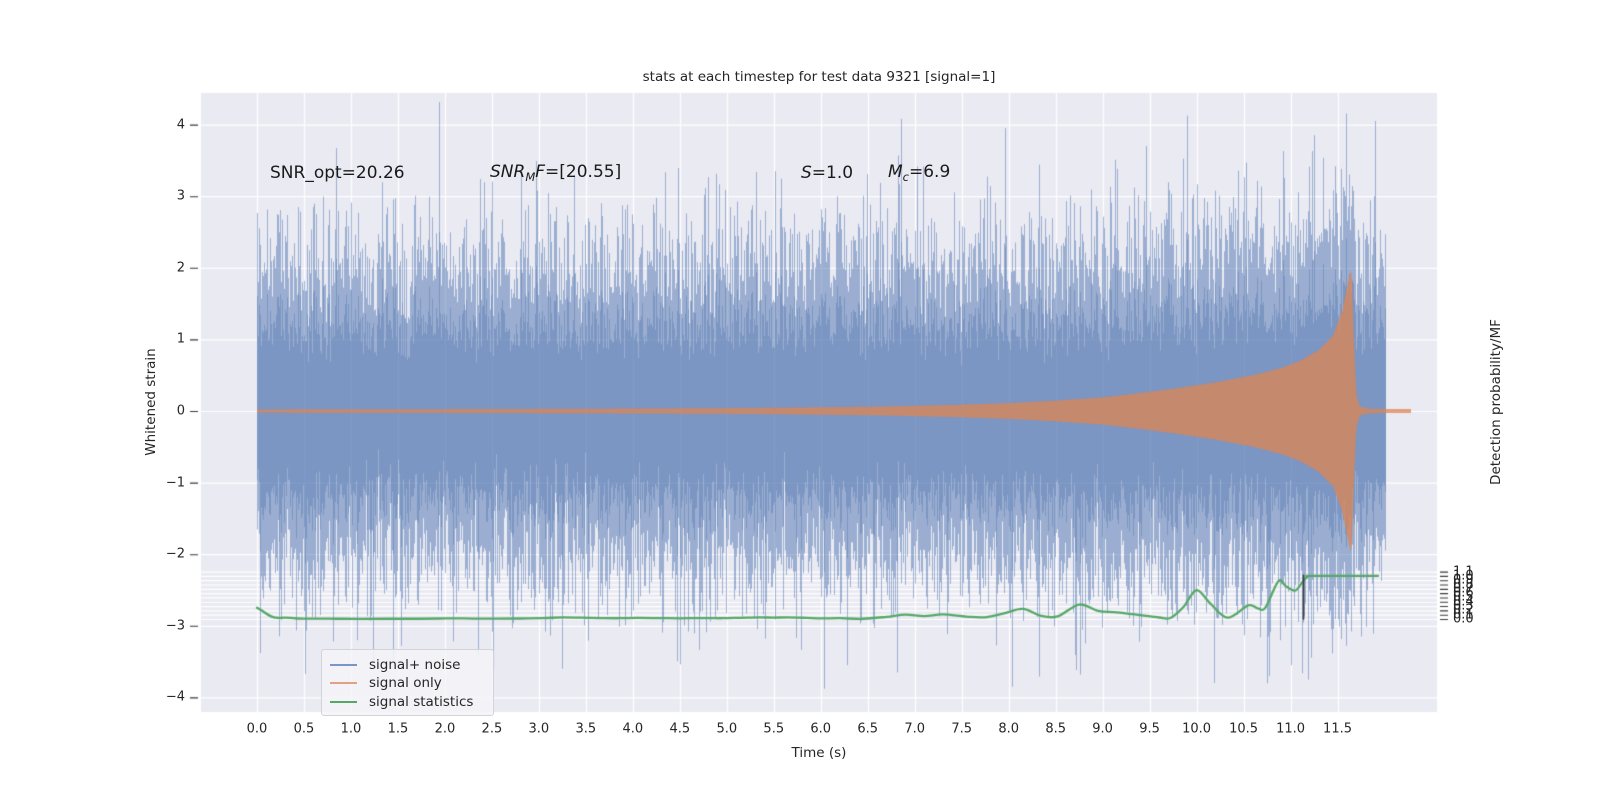  Describe the element at coordinates (868, 729) in the screenshot. I see `x-tick-label: 6.5` at that location.